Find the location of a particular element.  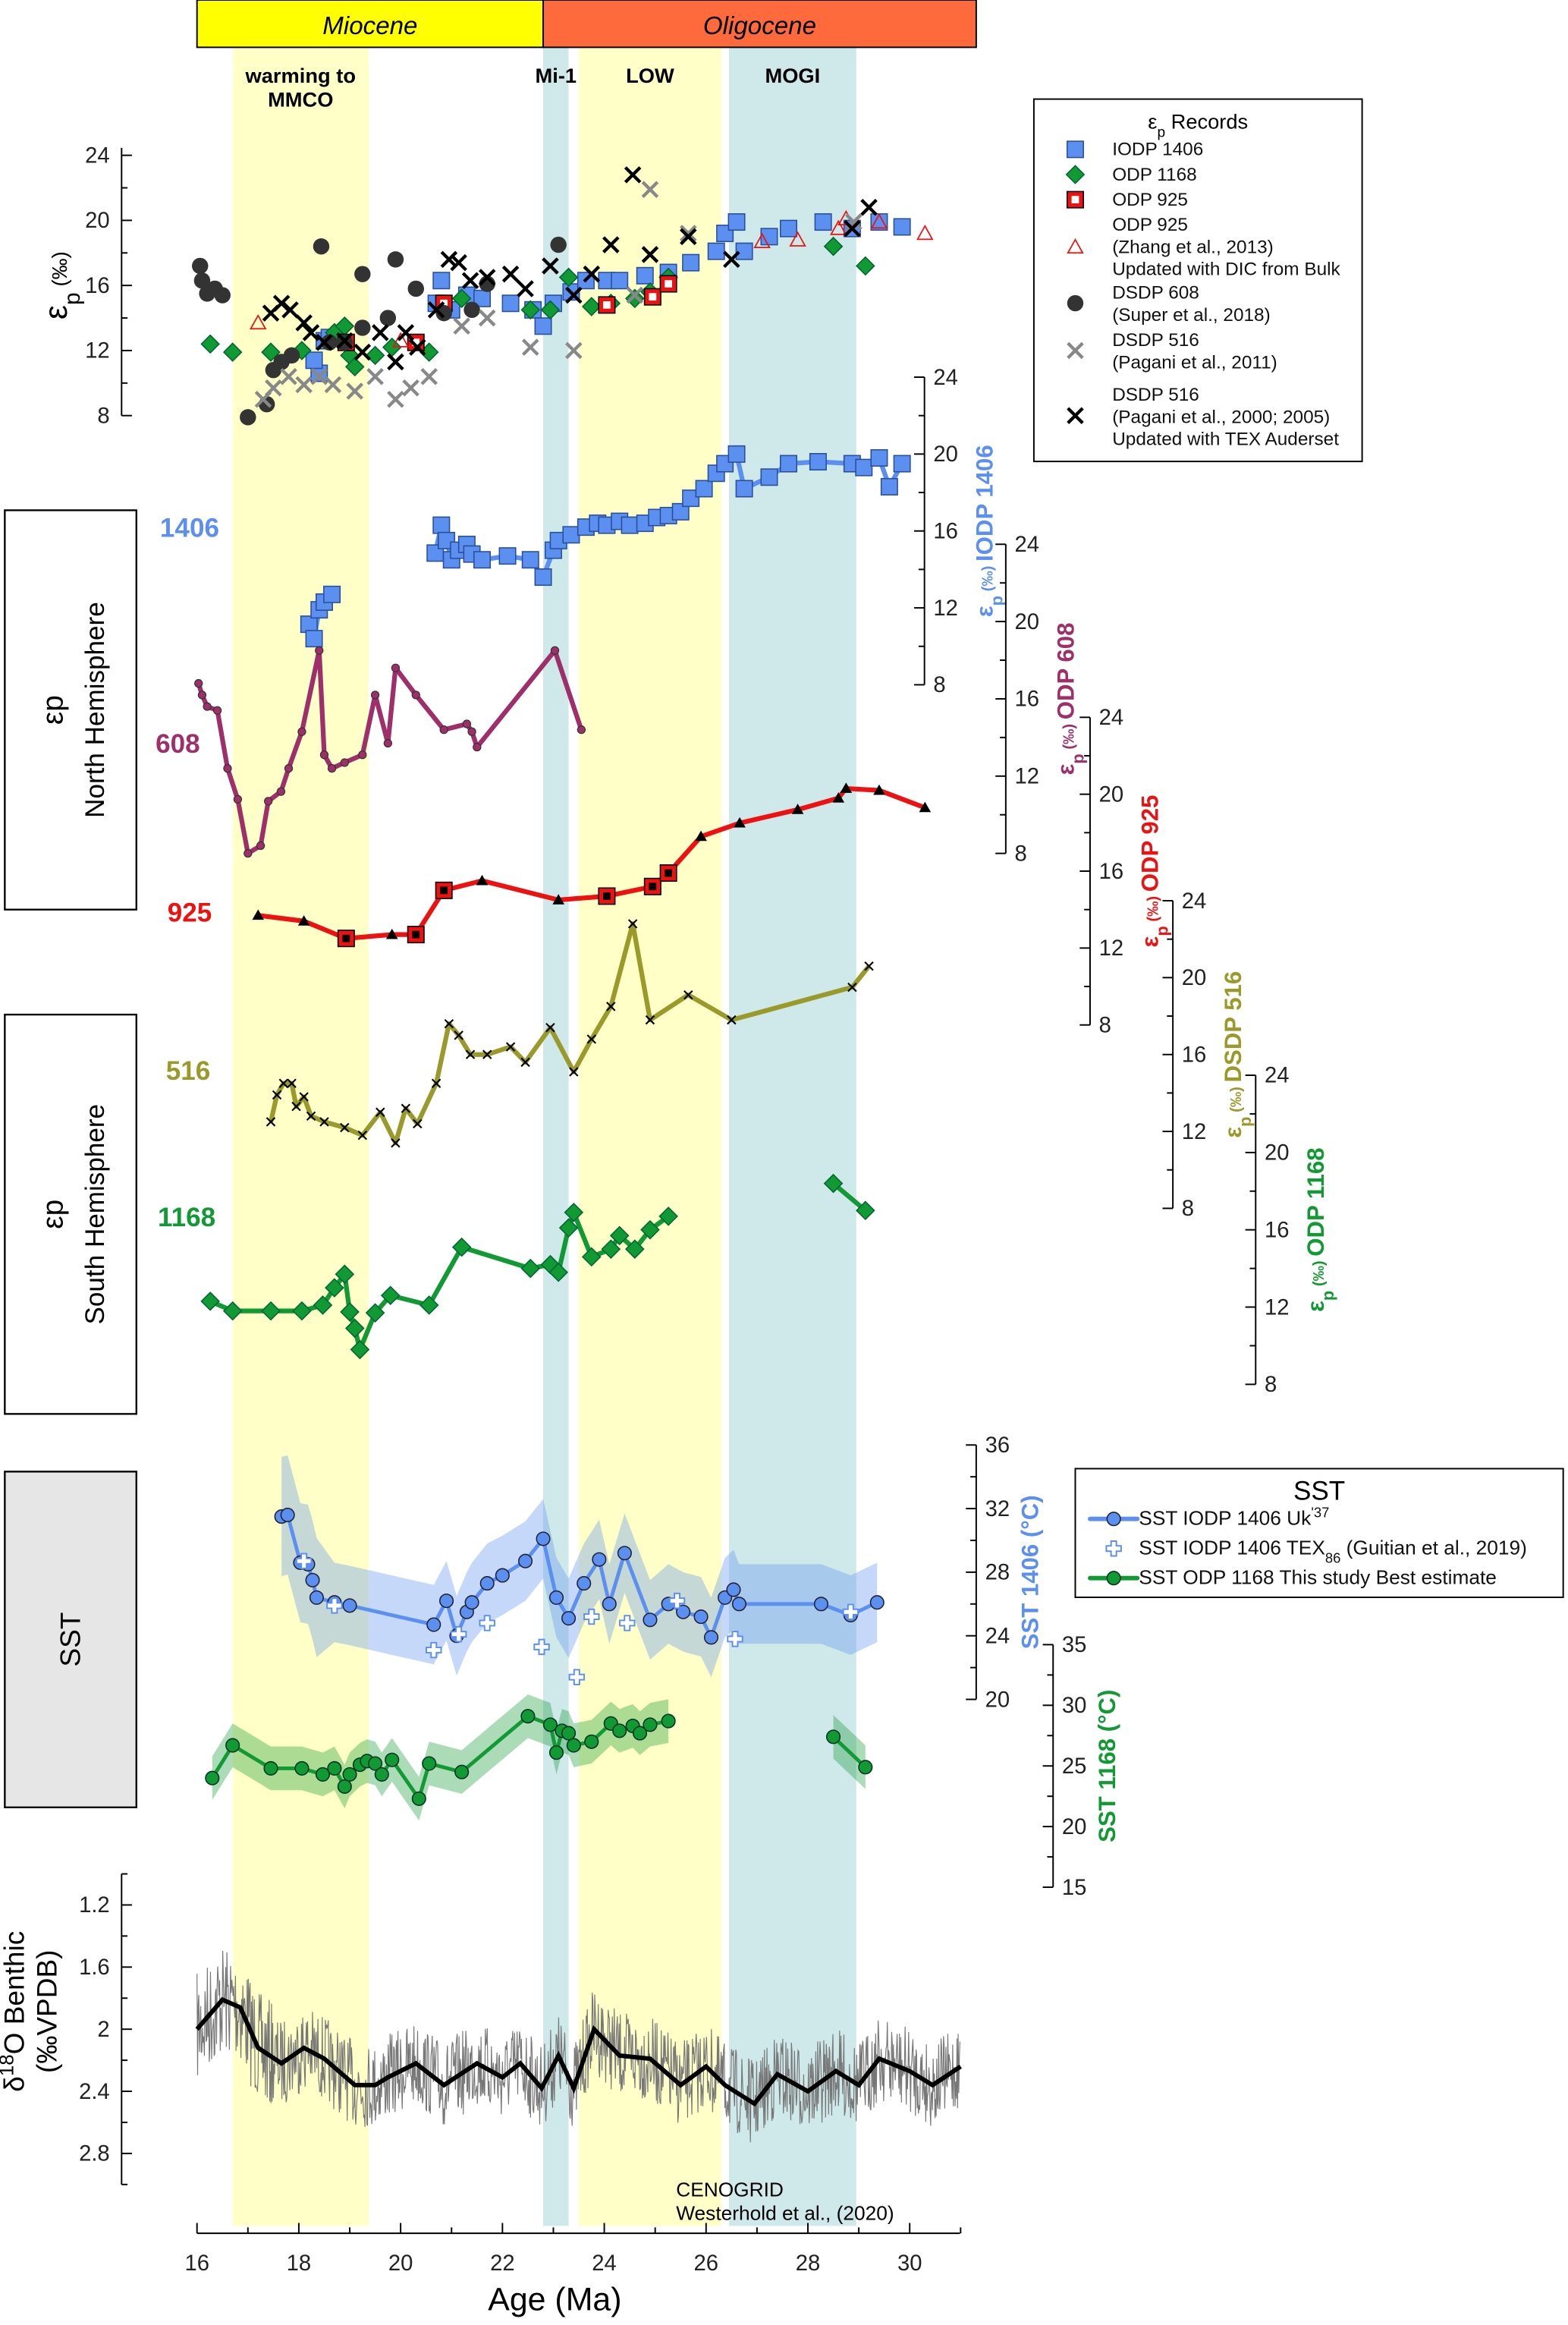

cenogrid-annotation: CENOGRID is located at coordinates (730, 2189).